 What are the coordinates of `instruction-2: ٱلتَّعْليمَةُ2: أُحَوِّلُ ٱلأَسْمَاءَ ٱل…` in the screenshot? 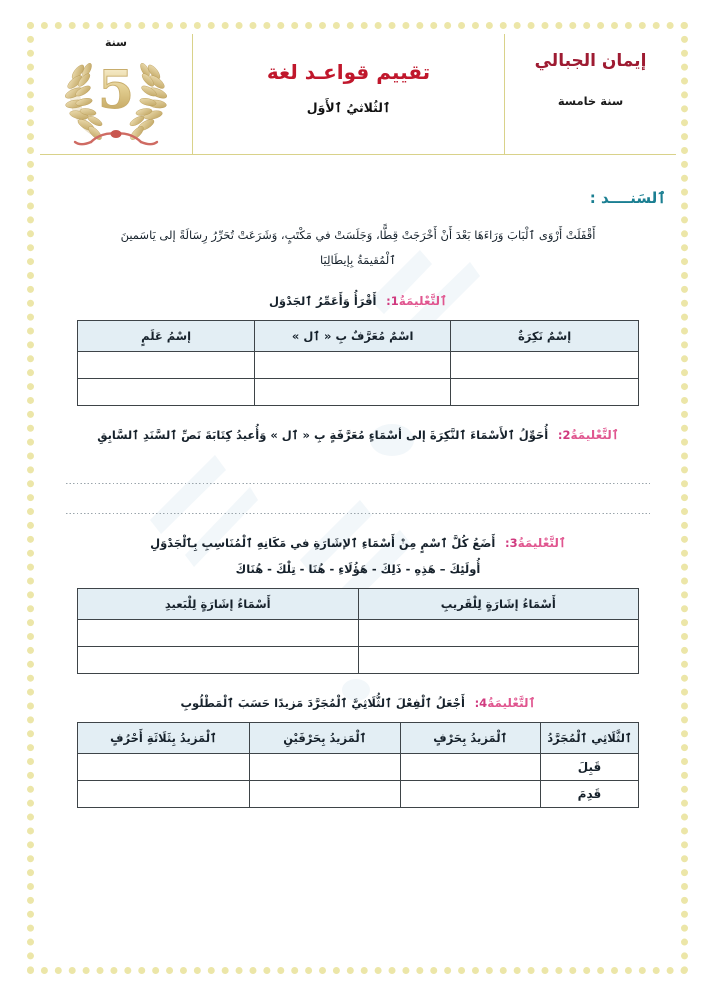 It's located at (358, 435).